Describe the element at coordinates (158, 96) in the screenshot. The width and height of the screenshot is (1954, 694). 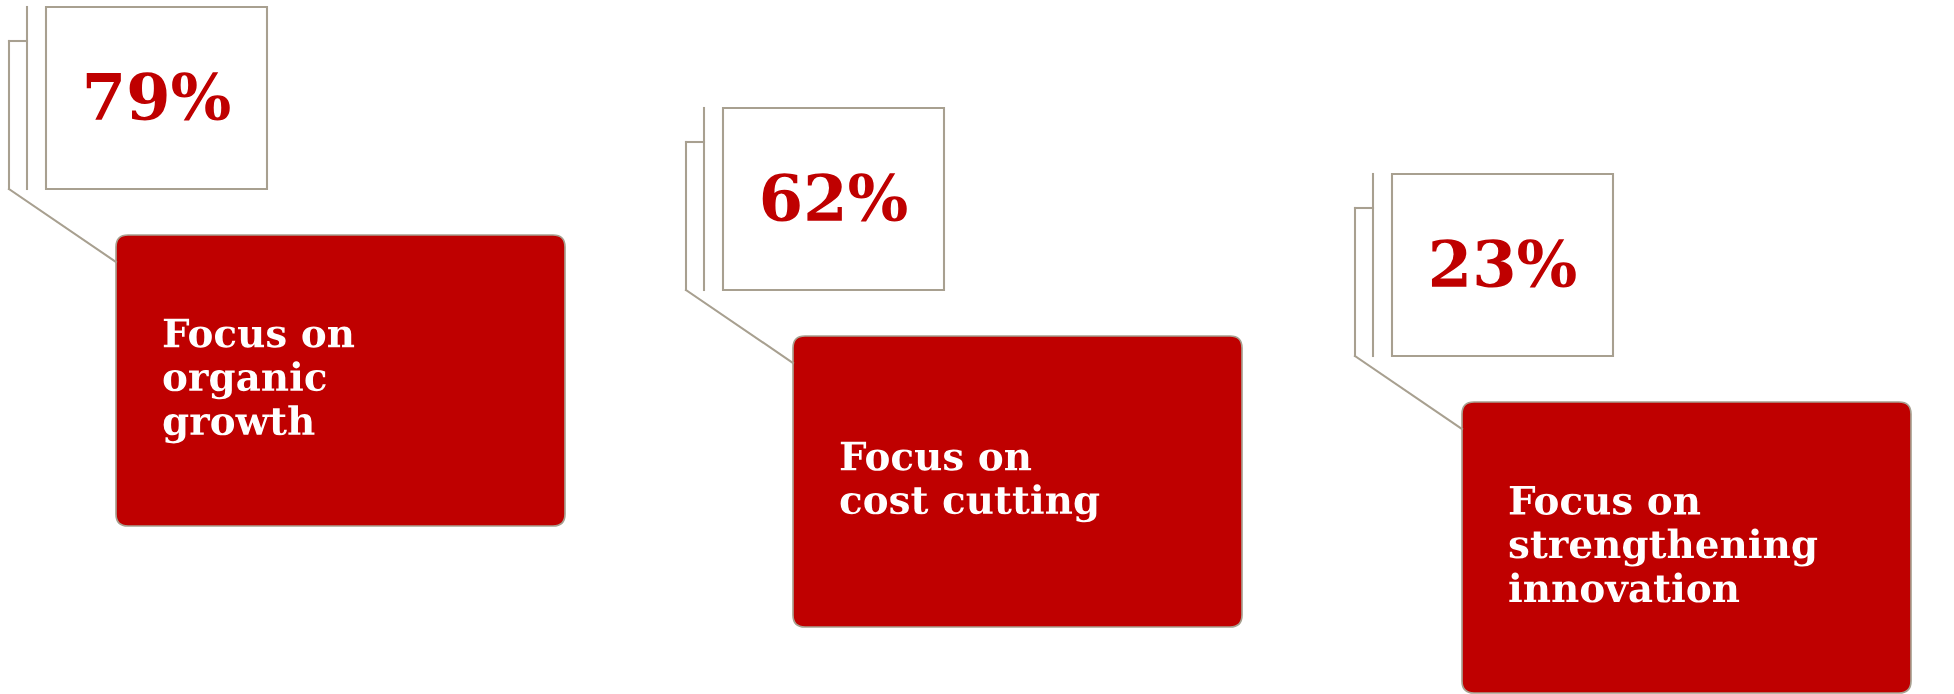
I see `data-label: 79%` at that location.